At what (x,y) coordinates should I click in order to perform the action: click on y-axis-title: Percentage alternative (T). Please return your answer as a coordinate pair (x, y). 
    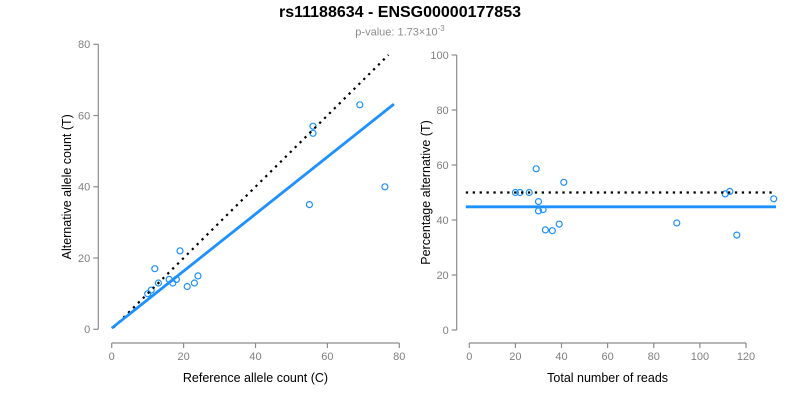
    Looking at the image, I should click on (426, 192).